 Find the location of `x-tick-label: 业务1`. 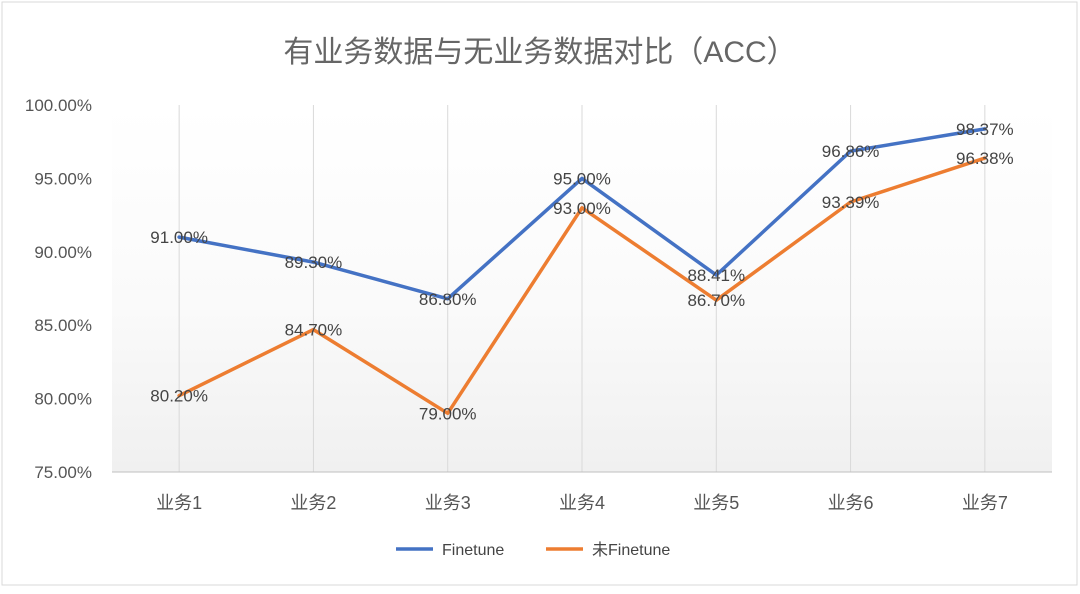

x-tick-label: 业务1 is located at coordinates (179, 503).